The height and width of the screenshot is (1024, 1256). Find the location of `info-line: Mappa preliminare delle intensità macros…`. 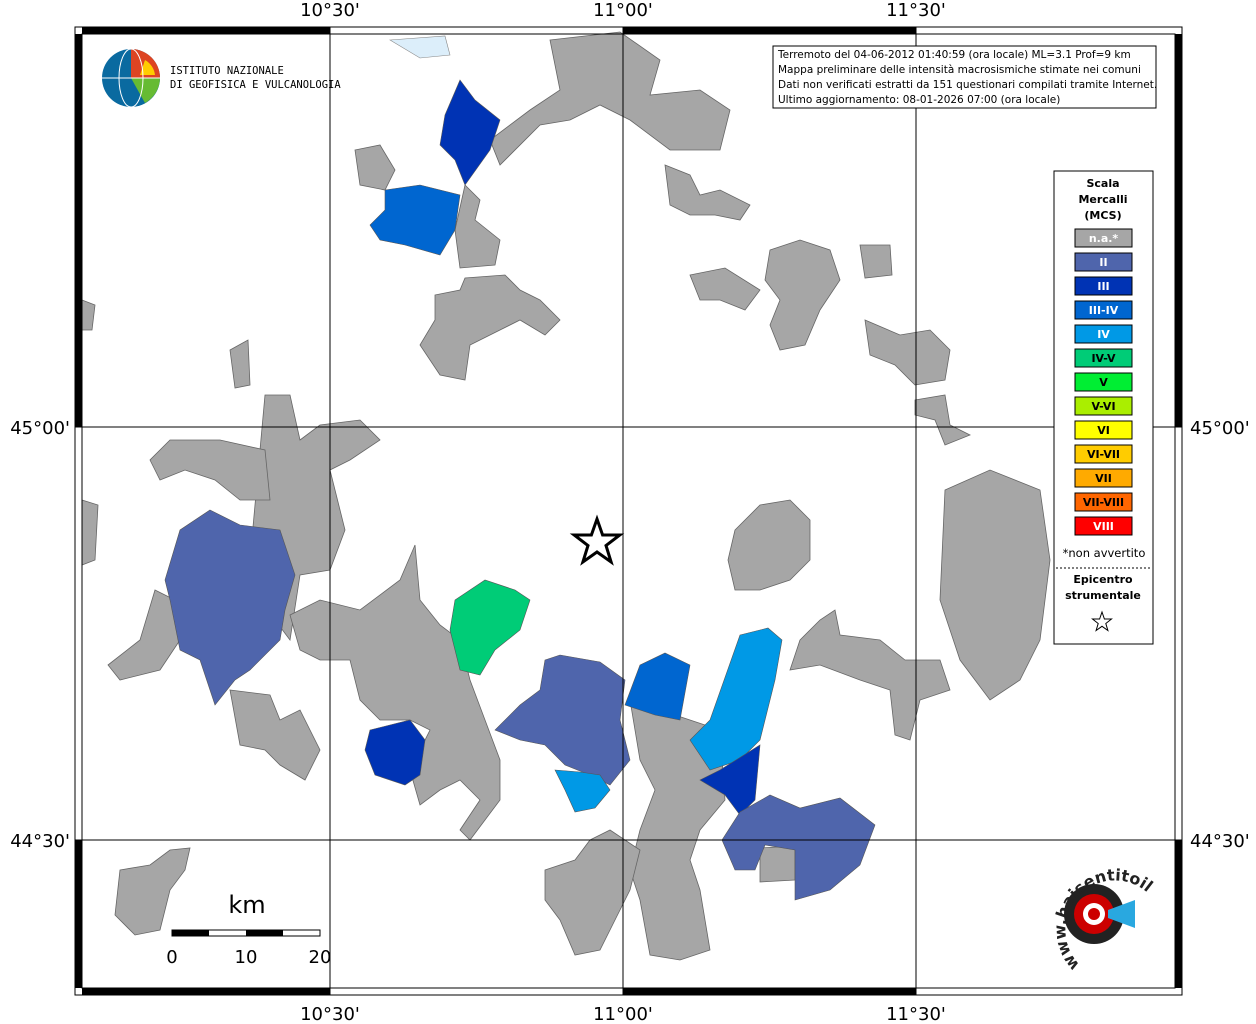

info-line: Mappa preliminare delle intensità macros… is located at coordinates (959, 70).